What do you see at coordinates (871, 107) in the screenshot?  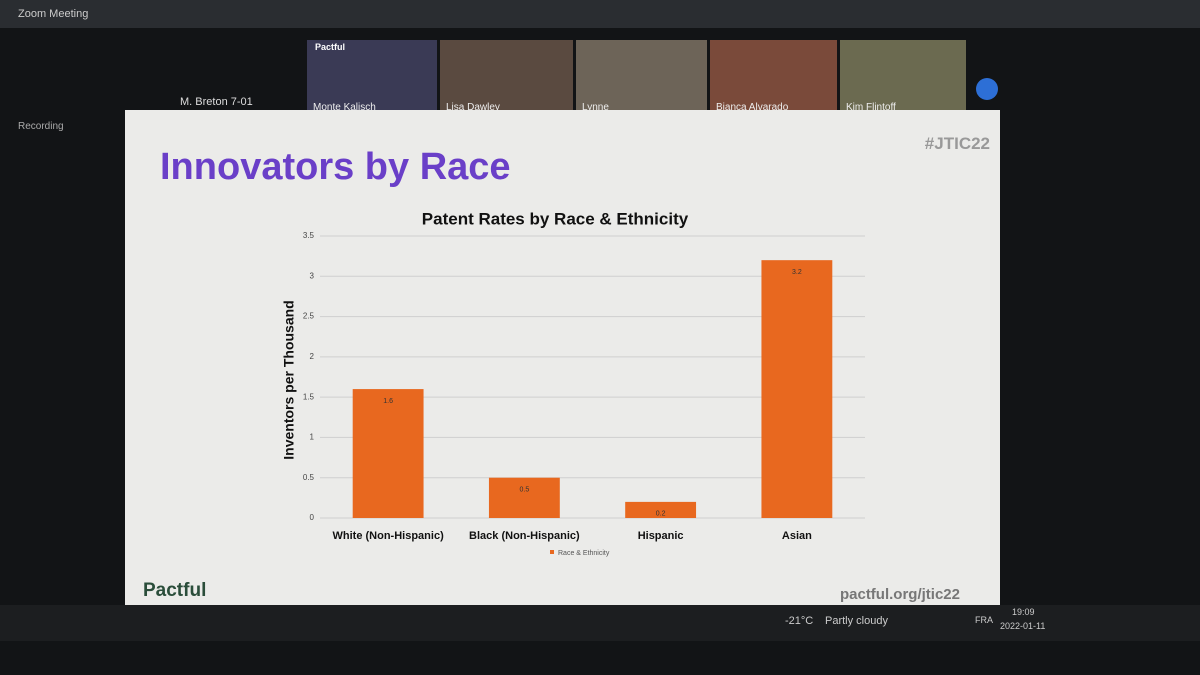 I see `participant-name: Kim Flintoff` at bounding box center [871, 107].